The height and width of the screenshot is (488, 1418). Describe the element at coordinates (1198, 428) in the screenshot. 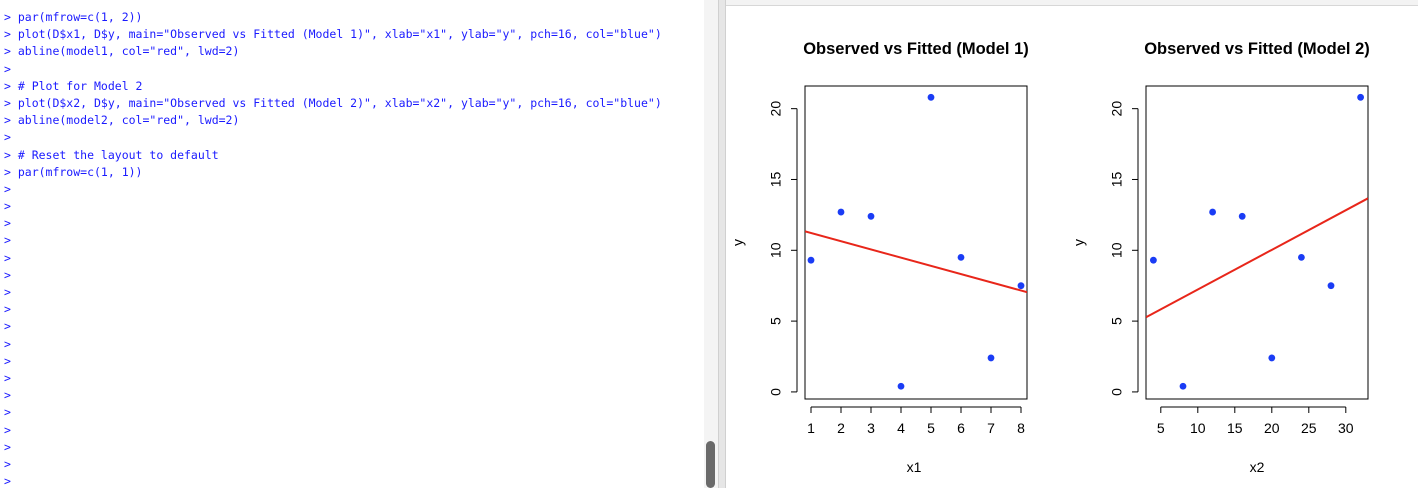

I see `x-tick-label: 10` at that location.